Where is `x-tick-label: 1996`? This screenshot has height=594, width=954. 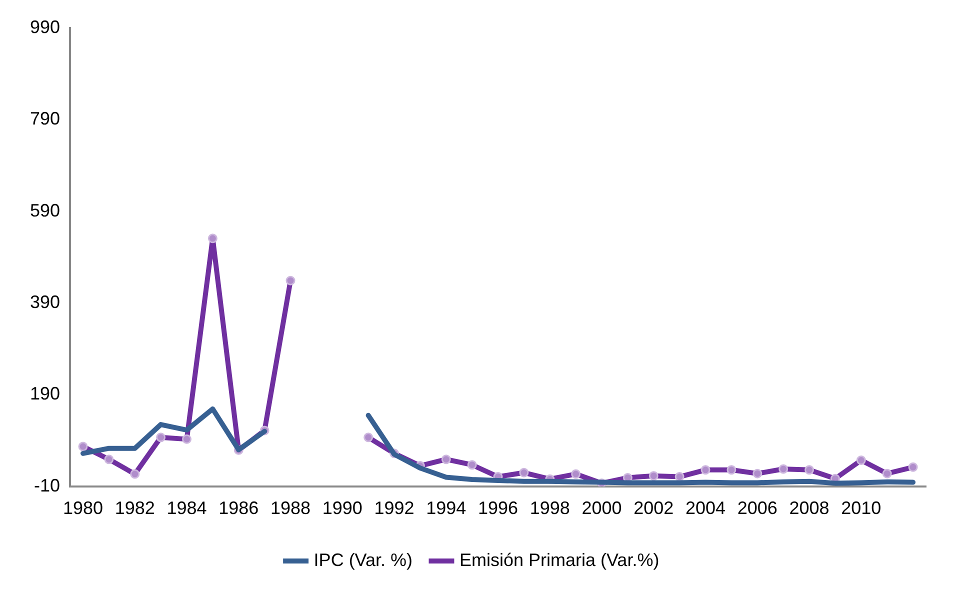 x-tick-label: 1996 is located at coordinates (498, 508).